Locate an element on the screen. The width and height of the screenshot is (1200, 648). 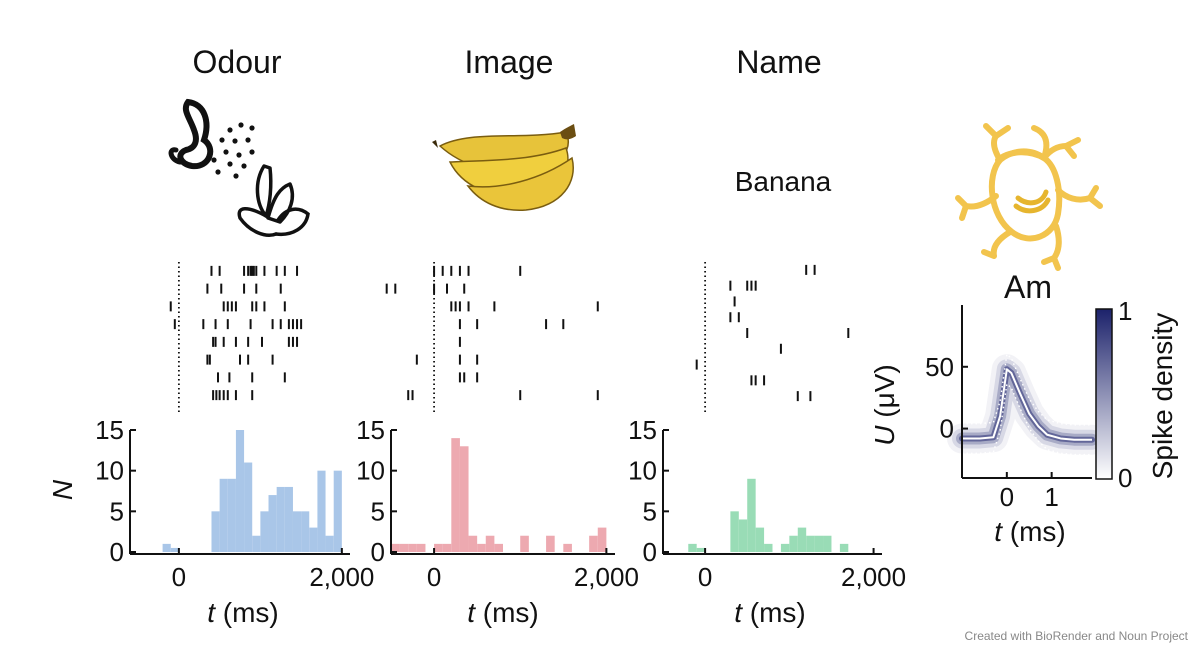
odour-ytick-label: 10 is located at coordinates (109, 471).